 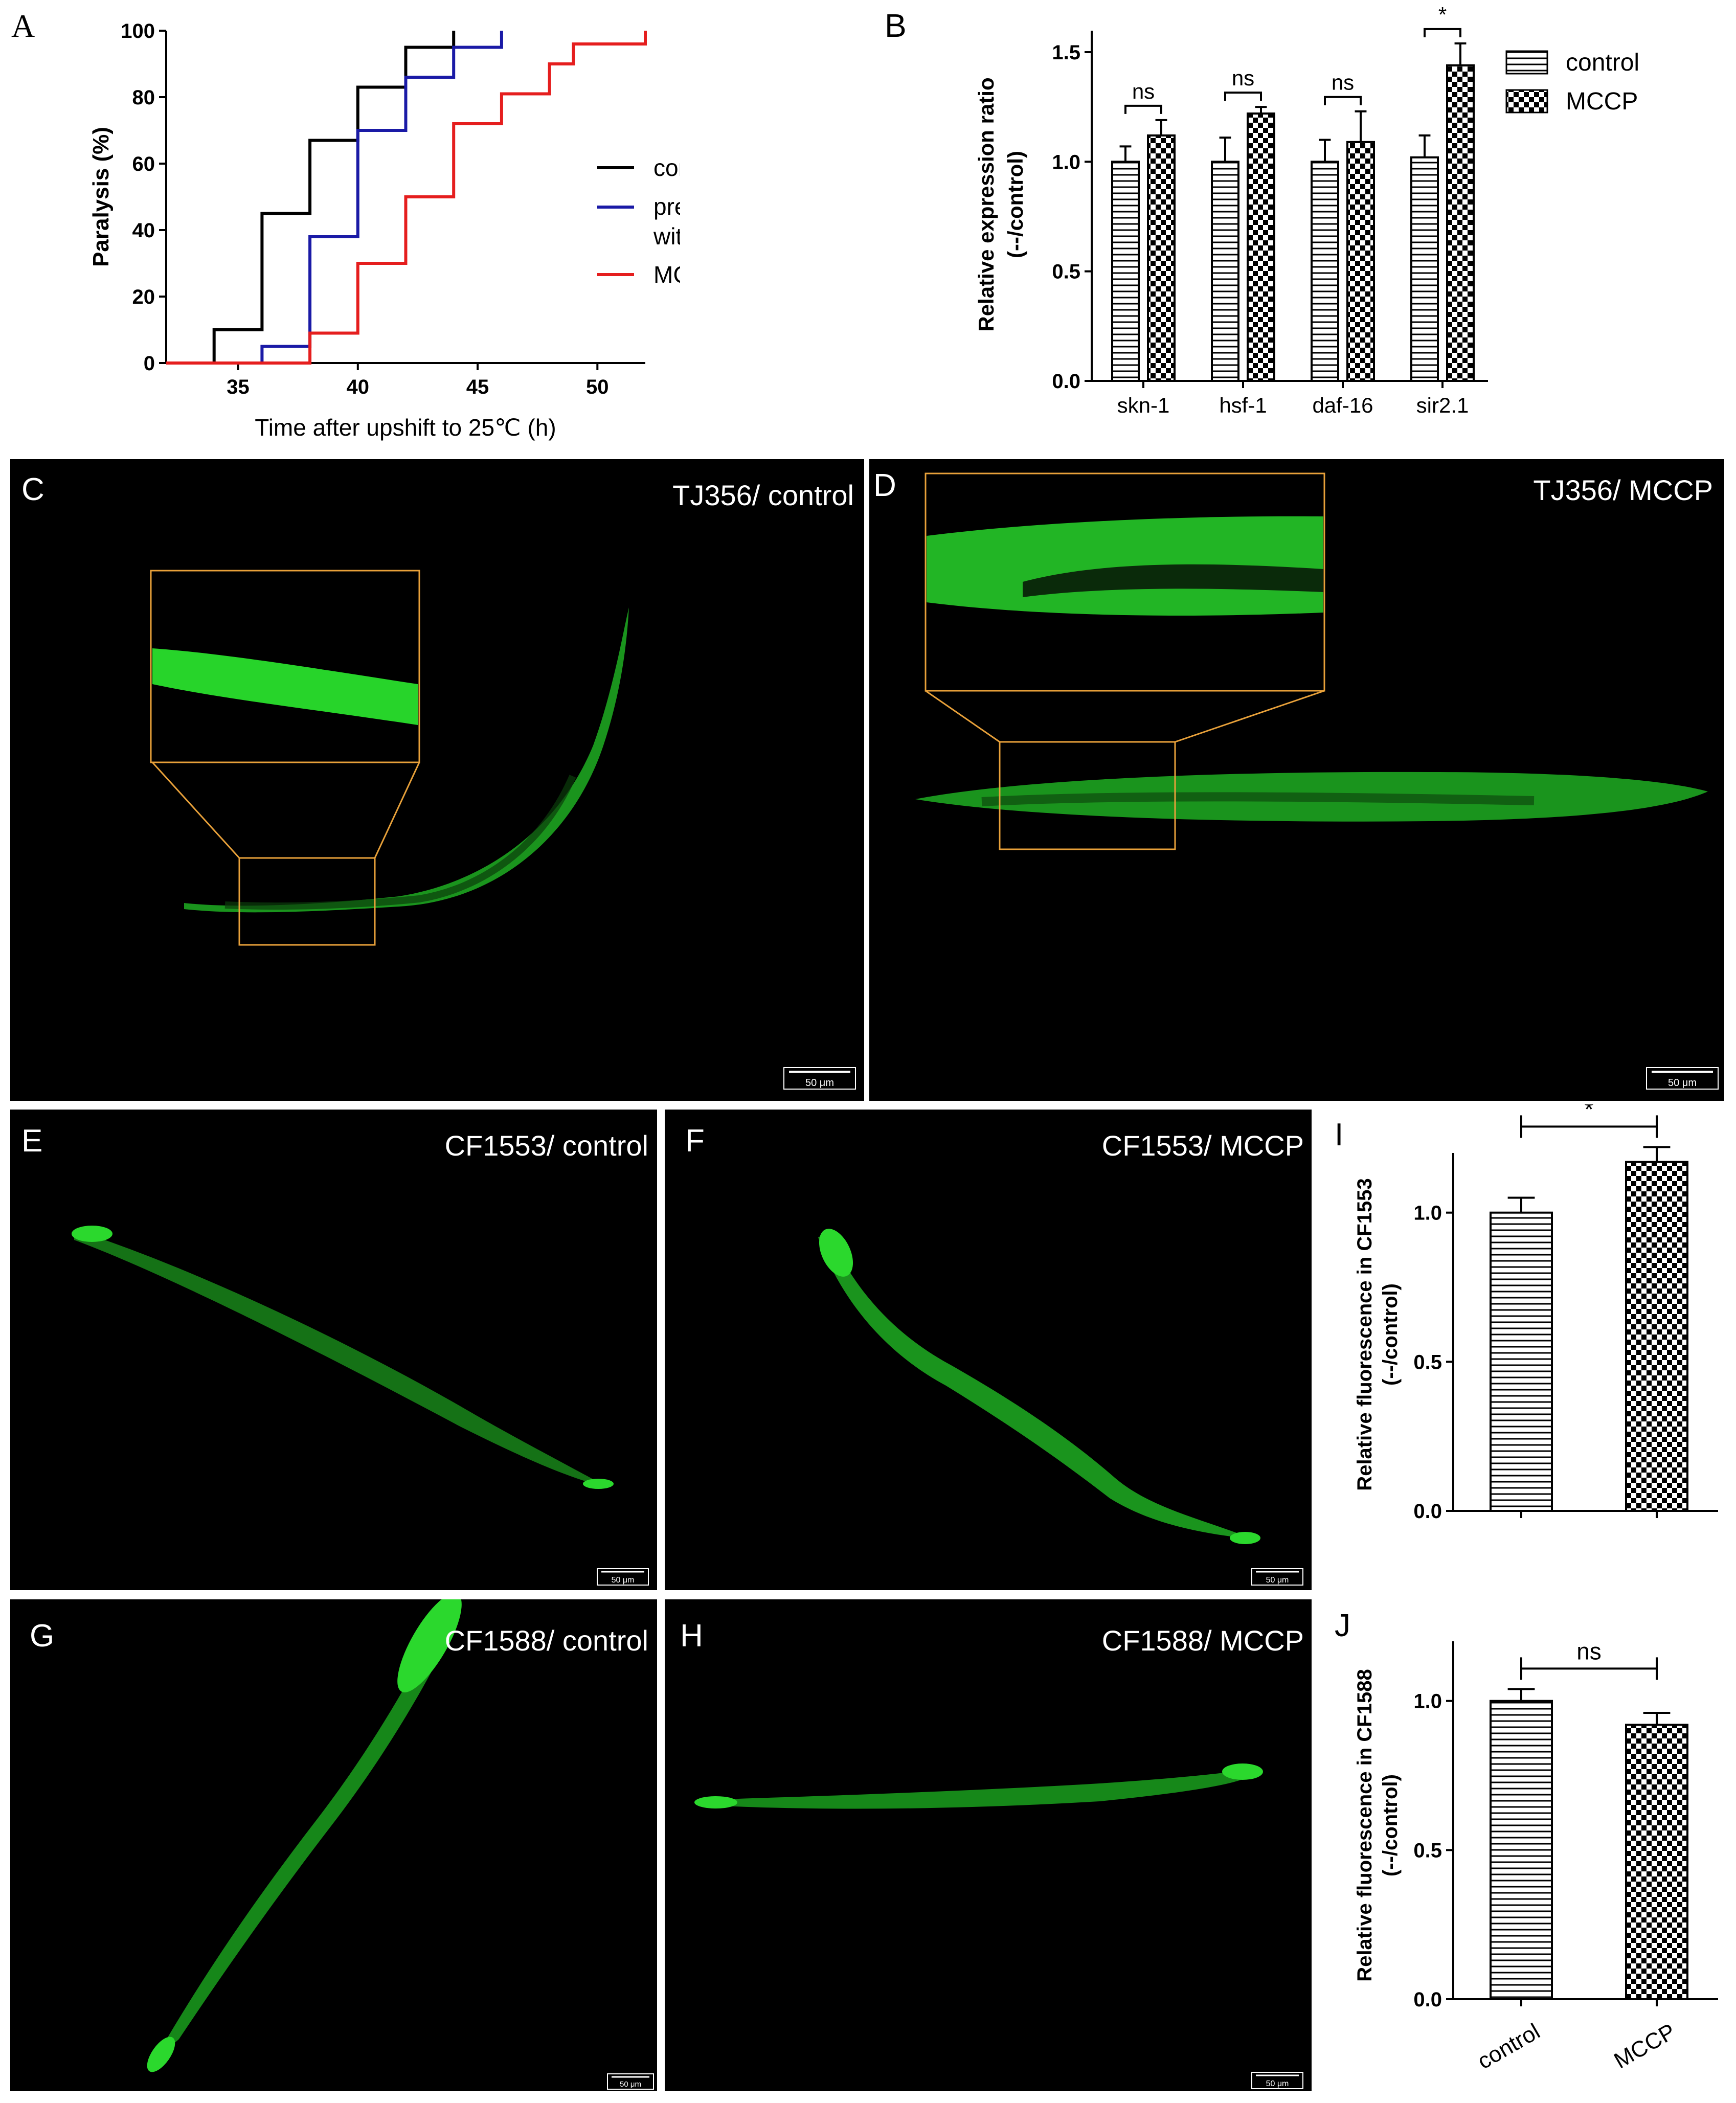 I want to click on image-label-f: CF1553/ MCCP, so click(x=1203, y=1145).